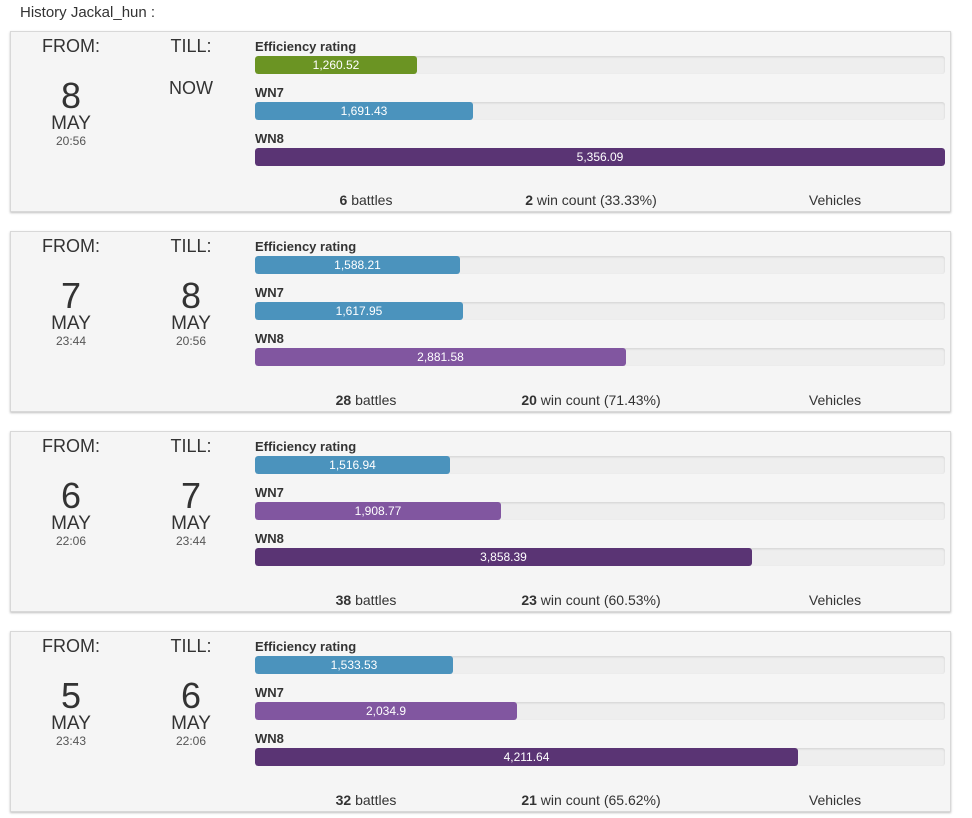 The image size is (972, 818). Describe the element at coordinates (600, 111) in the screenshot. I see `wn7-bar-track: 1,691.43` at that location.